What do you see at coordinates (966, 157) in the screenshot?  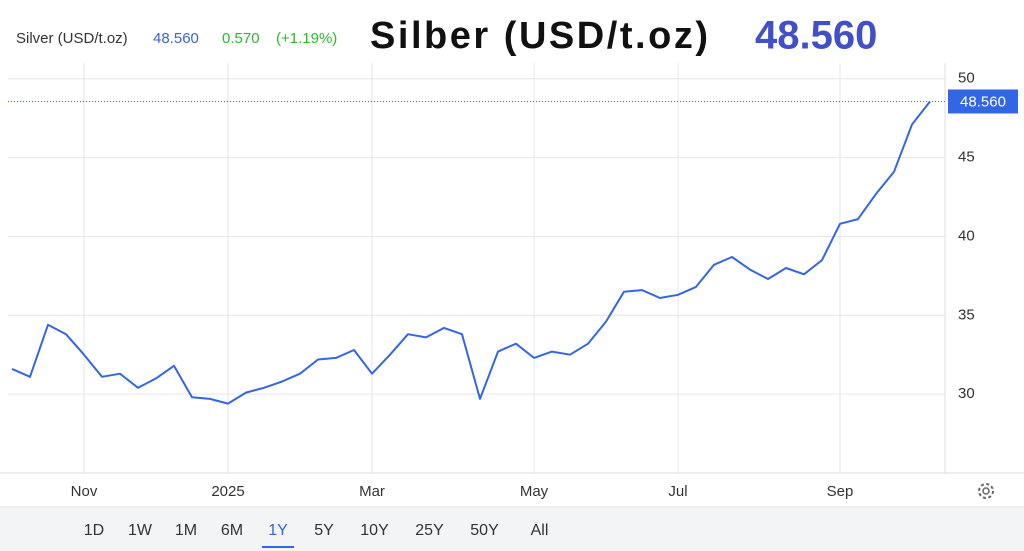 I see `y-tick-label: 45` at bounding box center [966, 157].